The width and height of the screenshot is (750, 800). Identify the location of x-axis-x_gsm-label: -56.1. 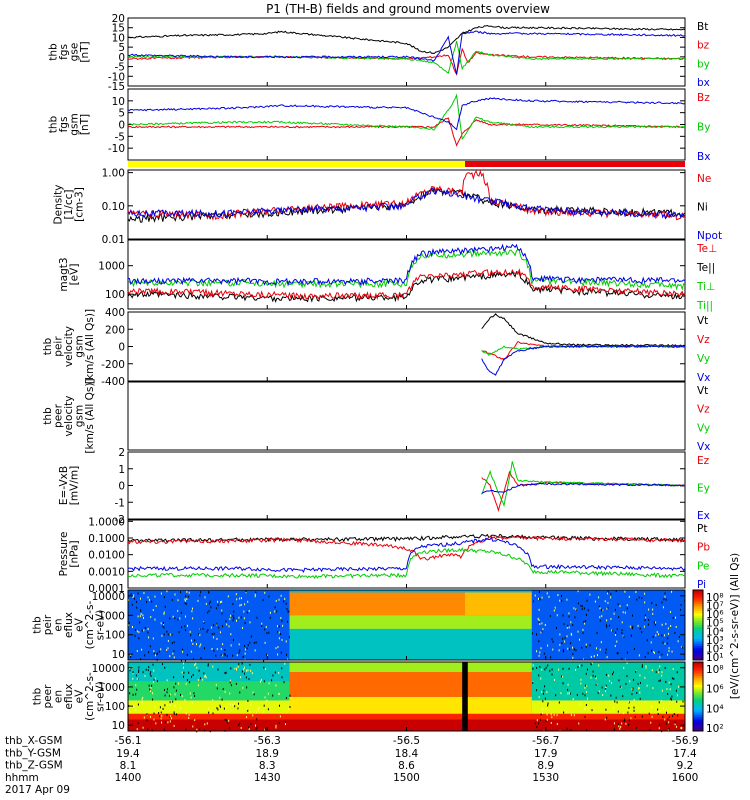
(127, 741).